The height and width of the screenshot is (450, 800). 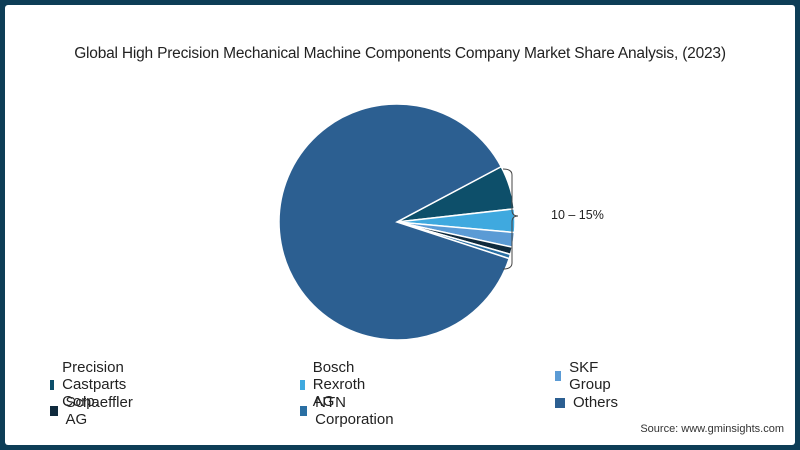 I want to click on bracket, so click(x=510, y=219).